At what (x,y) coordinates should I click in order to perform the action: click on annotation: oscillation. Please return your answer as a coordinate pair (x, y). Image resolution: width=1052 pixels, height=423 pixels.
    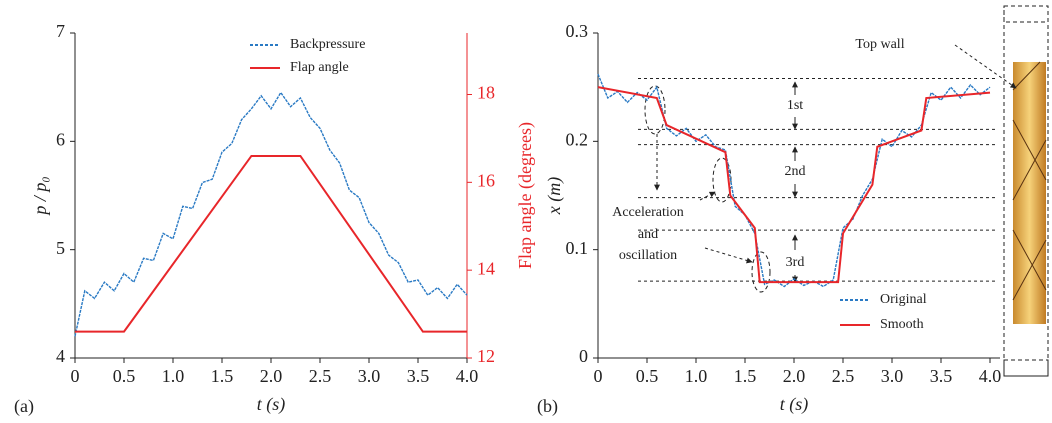
    Looking at the image, I should click on (648, 255).